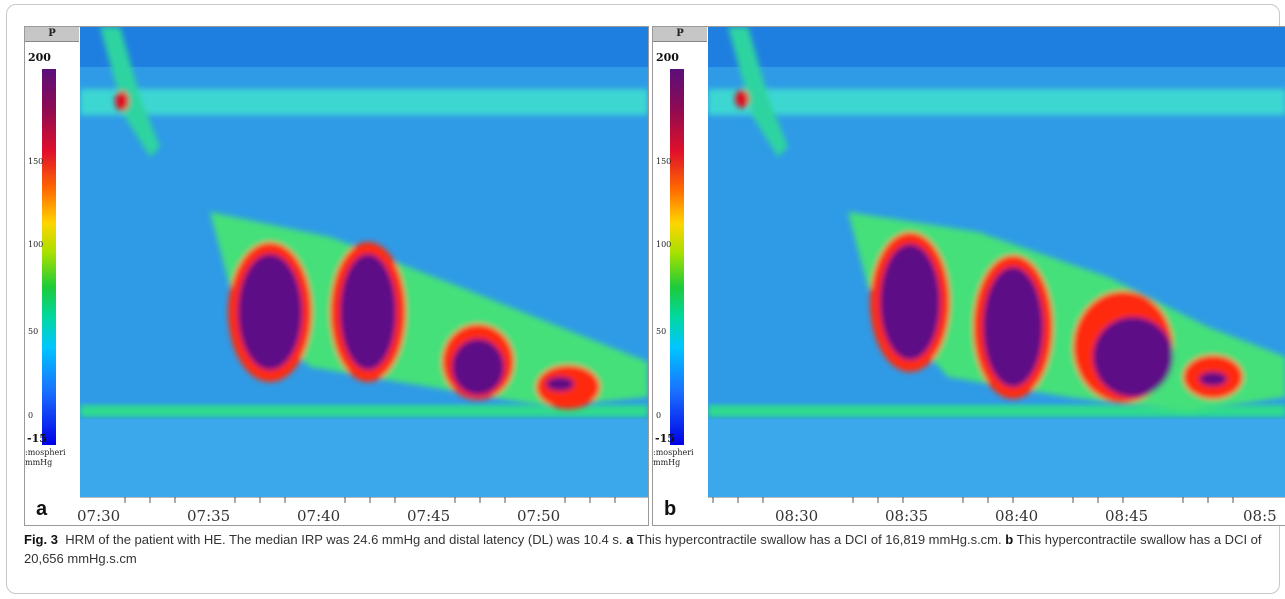 The height and width of the screenshot is (599, 1285). Describe the element at coordinates (1260, 516) in the screenshot. I see `time-label-b-4: 08:5` at that location.